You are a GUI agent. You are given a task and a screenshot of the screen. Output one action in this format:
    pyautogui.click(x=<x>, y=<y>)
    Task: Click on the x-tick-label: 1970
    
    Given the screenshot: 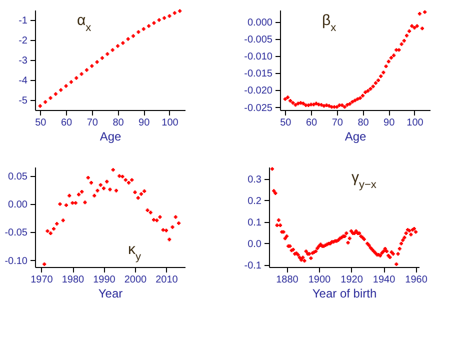 What is the action you would take?
    pyautogui.click(x=42, y=280)
    